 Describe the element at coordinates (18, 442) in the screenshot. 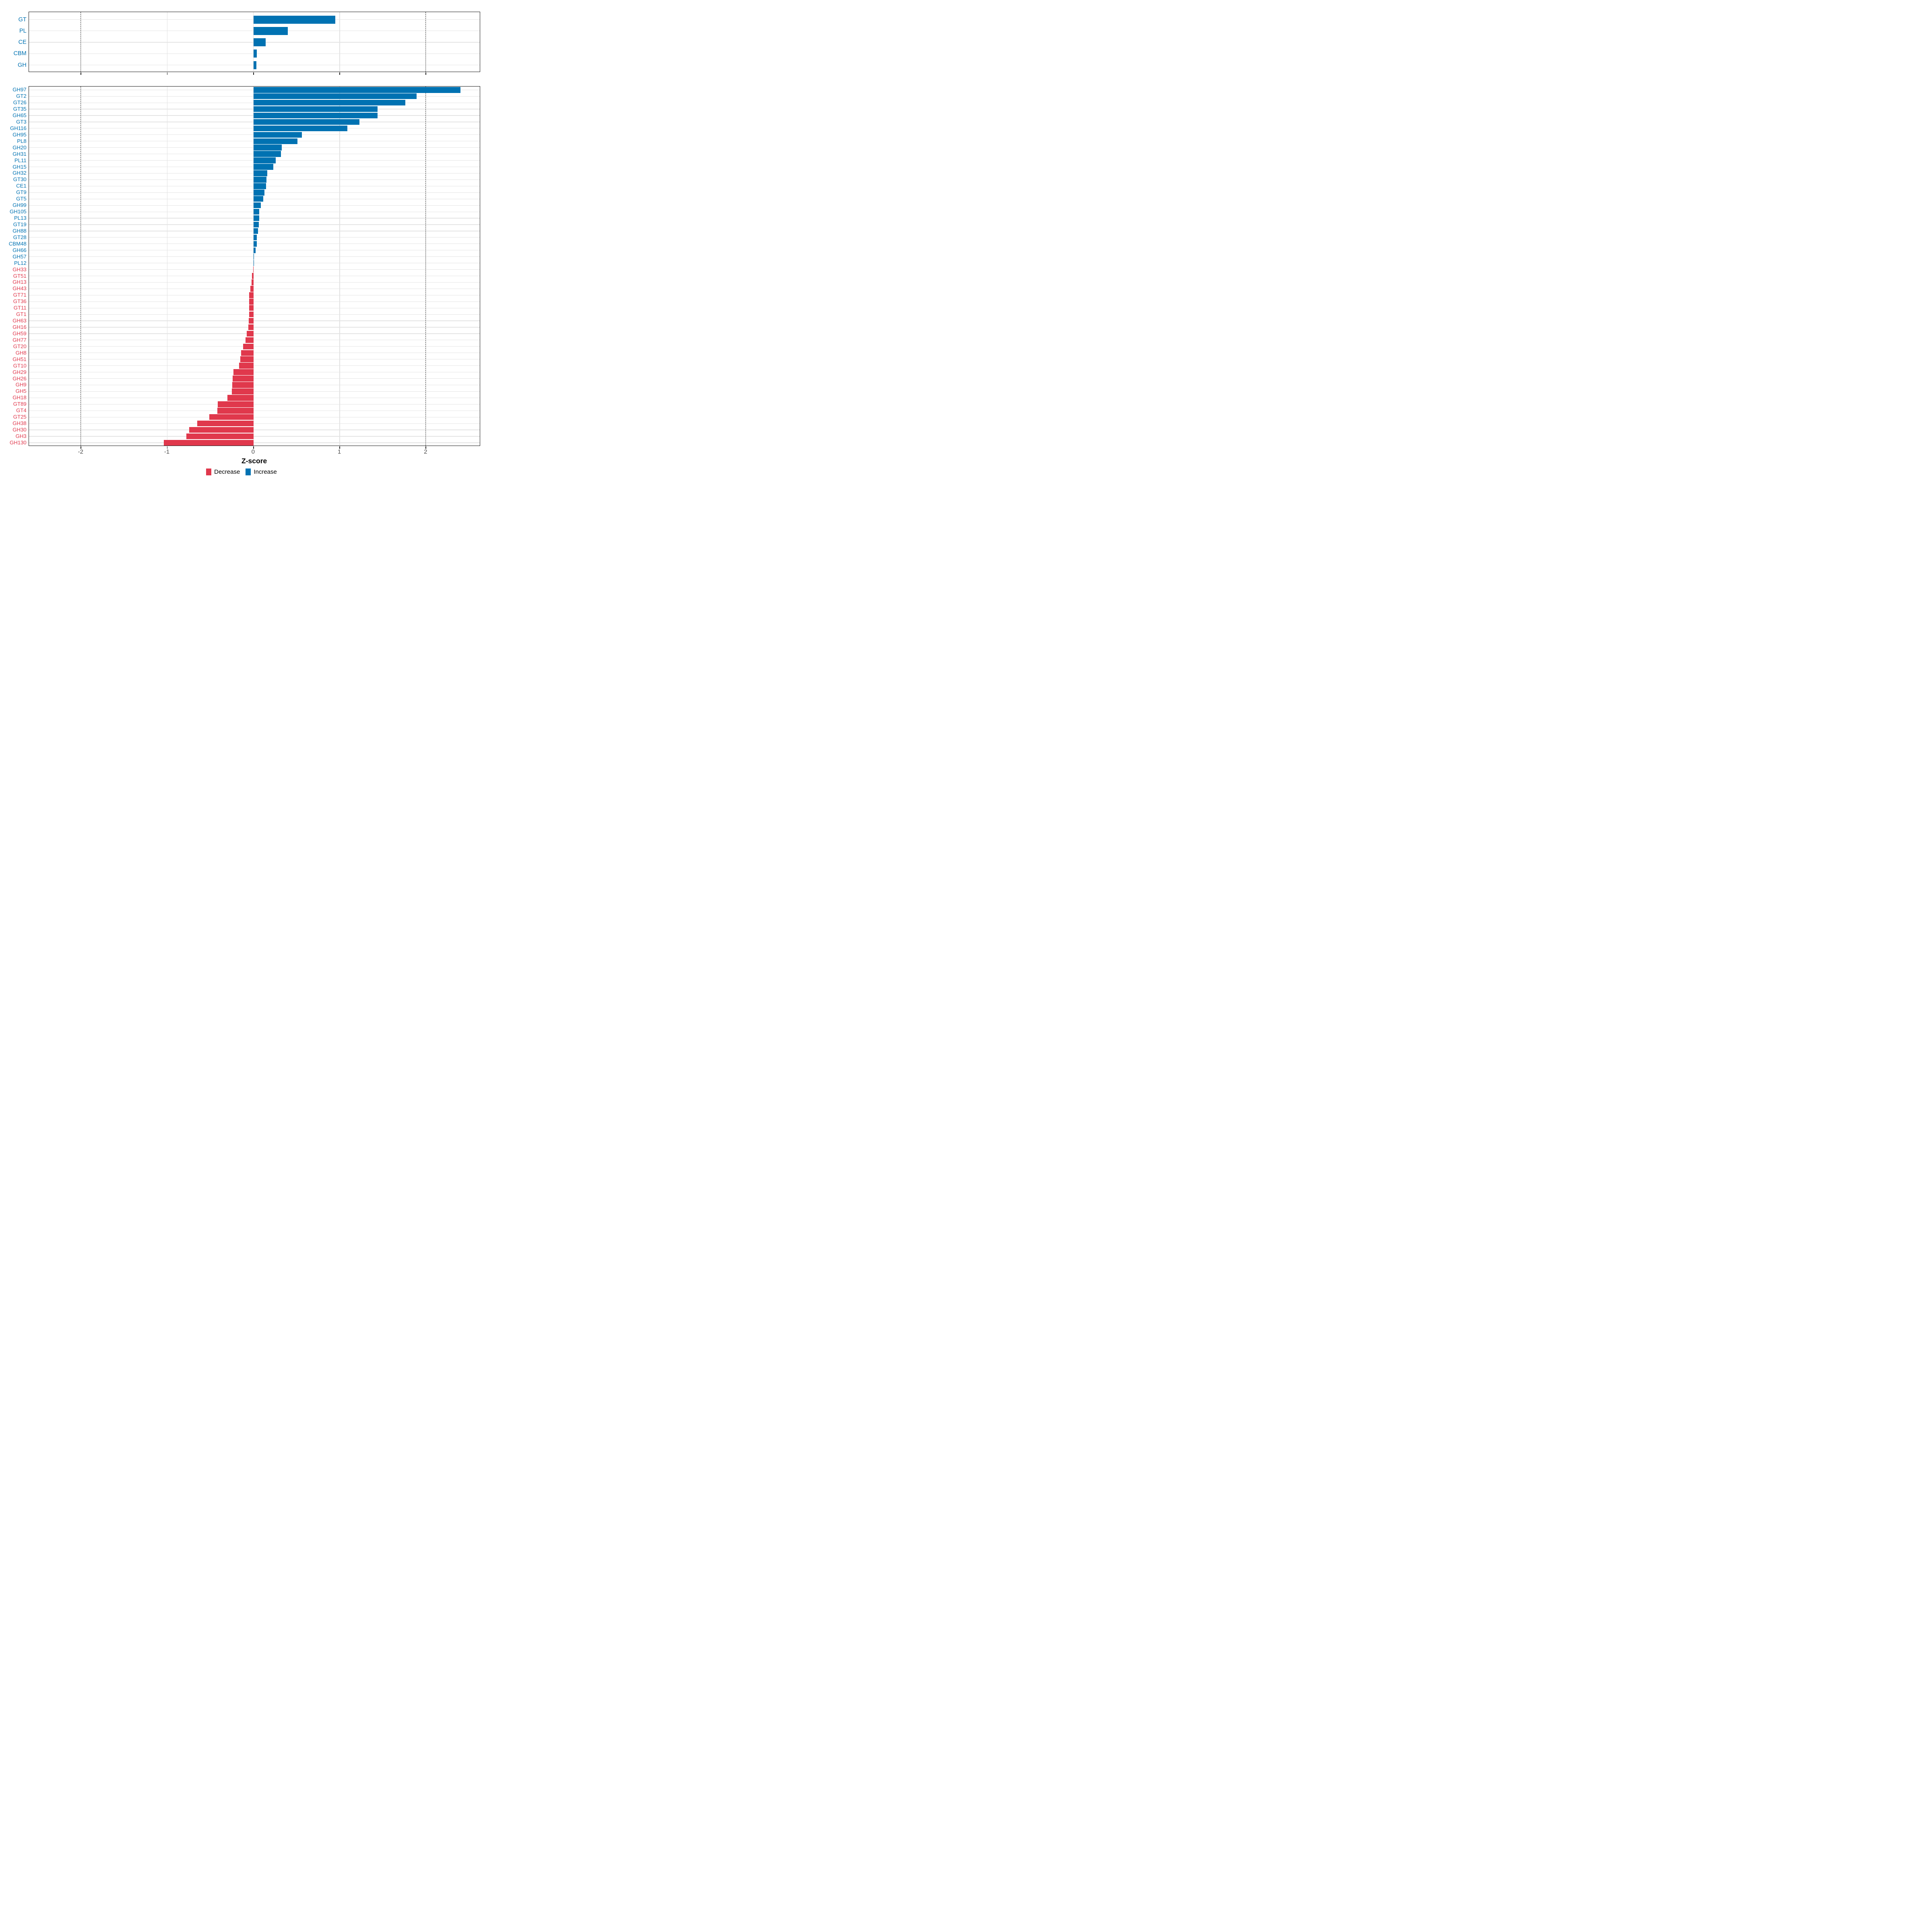

I see `category-label: GH130` at that location.